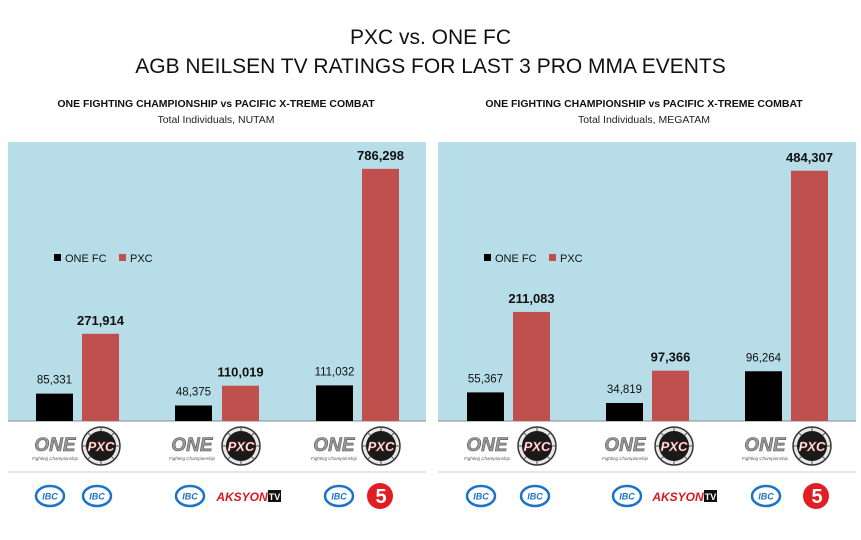  I want to click on legend-label-pxc: PXC, so click(571, 259).